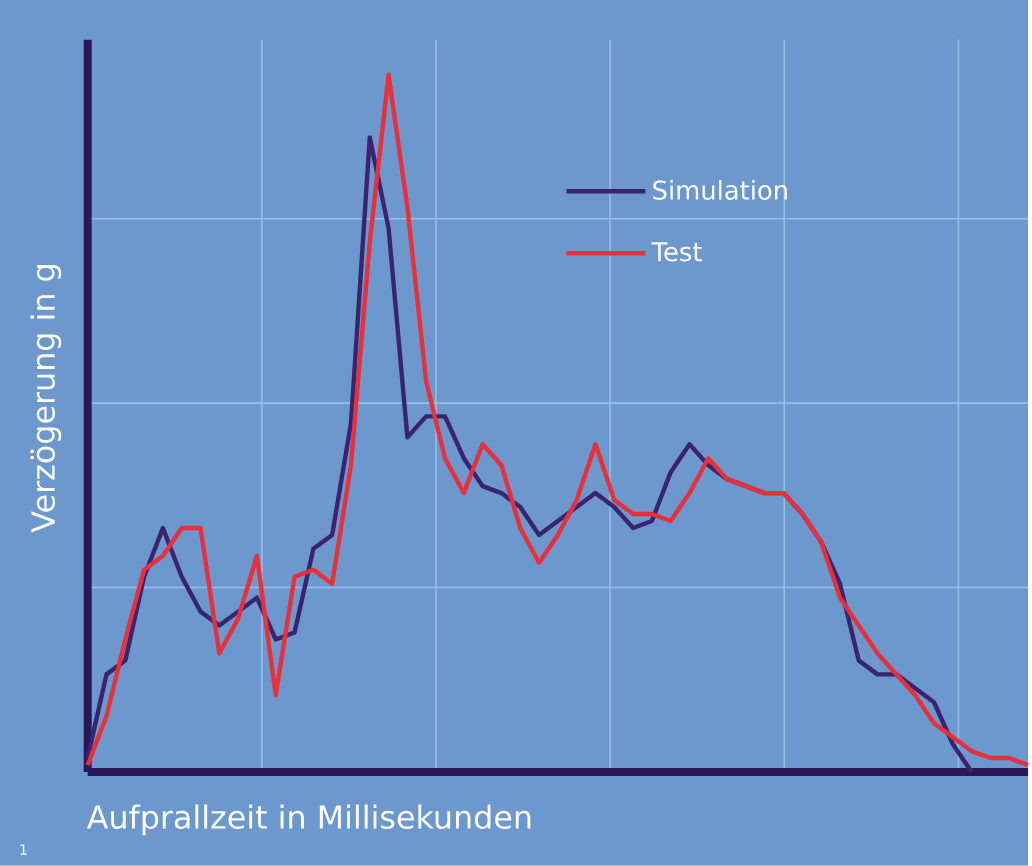 The height and width of the screenshot is (866, 1032). I want to click on legend-label: Simulation, so click(720, 190).